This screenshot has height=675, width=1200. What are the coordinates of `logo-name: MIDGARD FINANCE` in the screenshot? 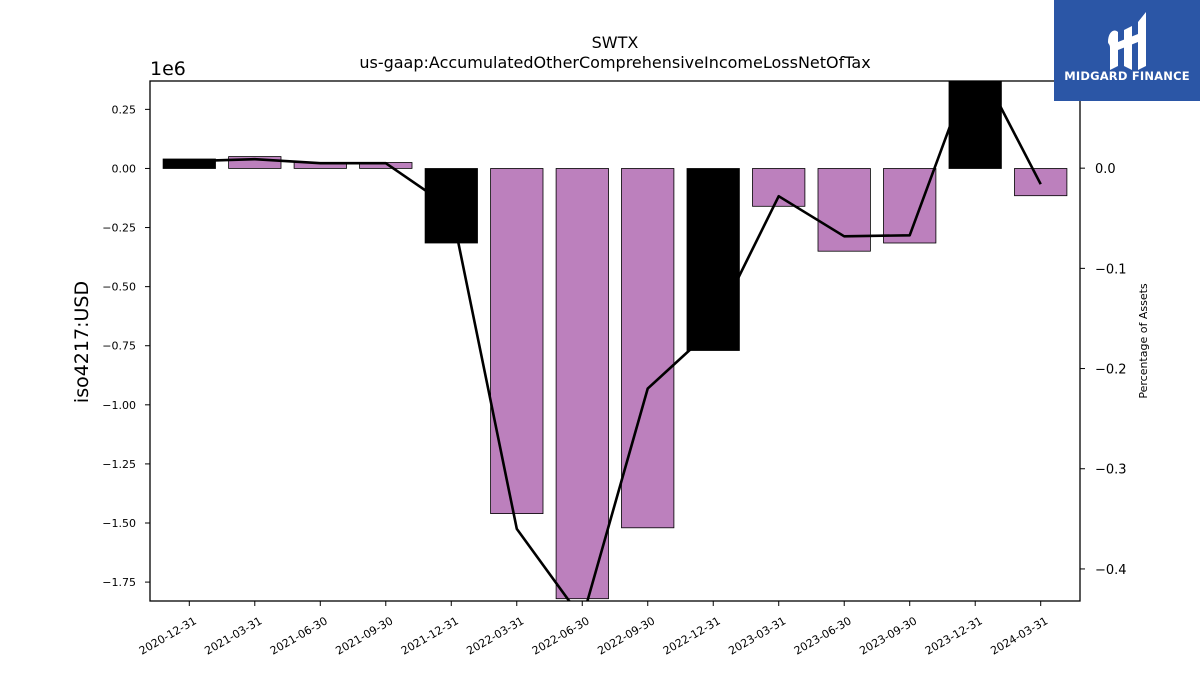 It's located at (1127, 76).